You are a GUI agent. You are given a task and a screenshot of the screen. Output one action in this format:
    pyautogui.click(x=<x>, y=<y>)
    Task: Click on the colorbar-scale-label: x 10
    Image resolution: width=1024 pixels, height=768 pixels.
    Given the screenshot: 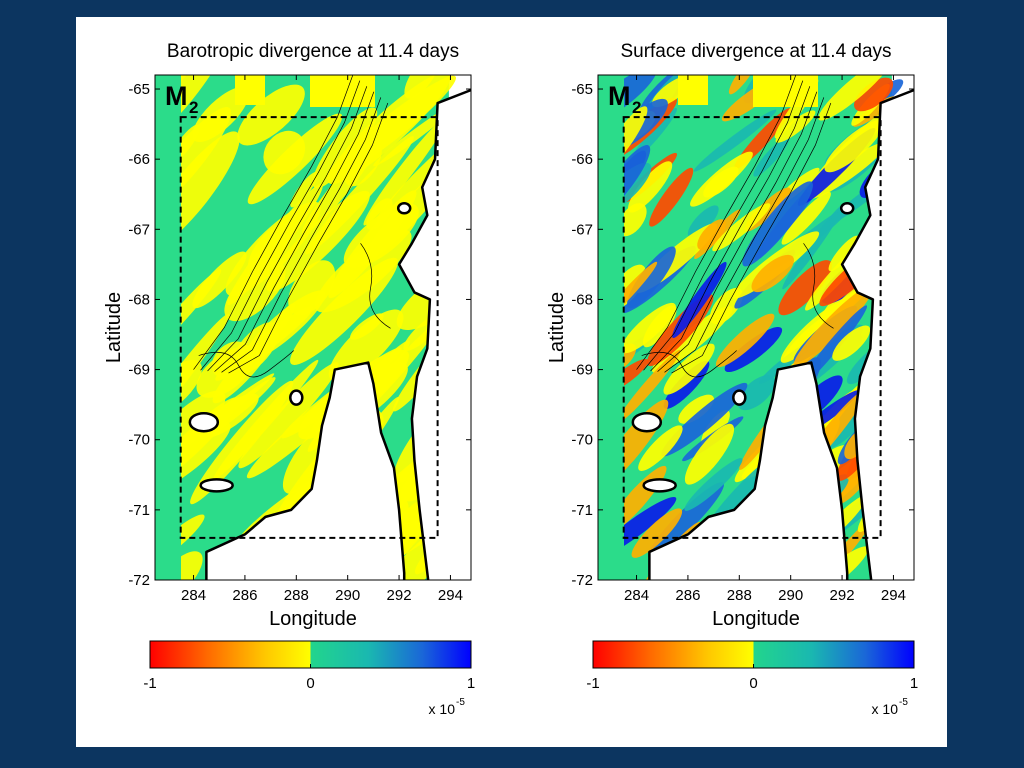 What is the action you would take?
    pyautogui.click(x=442, y=709)
    